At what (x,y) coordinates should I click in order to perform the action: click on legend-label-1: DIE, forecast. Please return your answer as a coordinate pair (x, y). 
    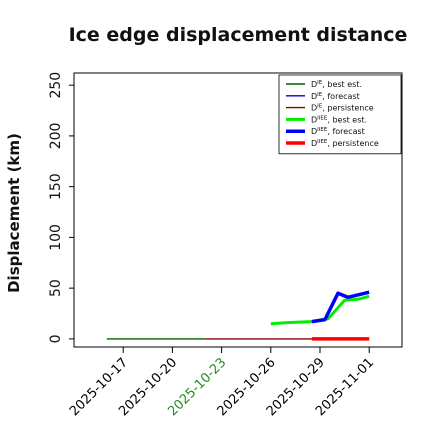
    Looking at the image, I should click on (335, 96).